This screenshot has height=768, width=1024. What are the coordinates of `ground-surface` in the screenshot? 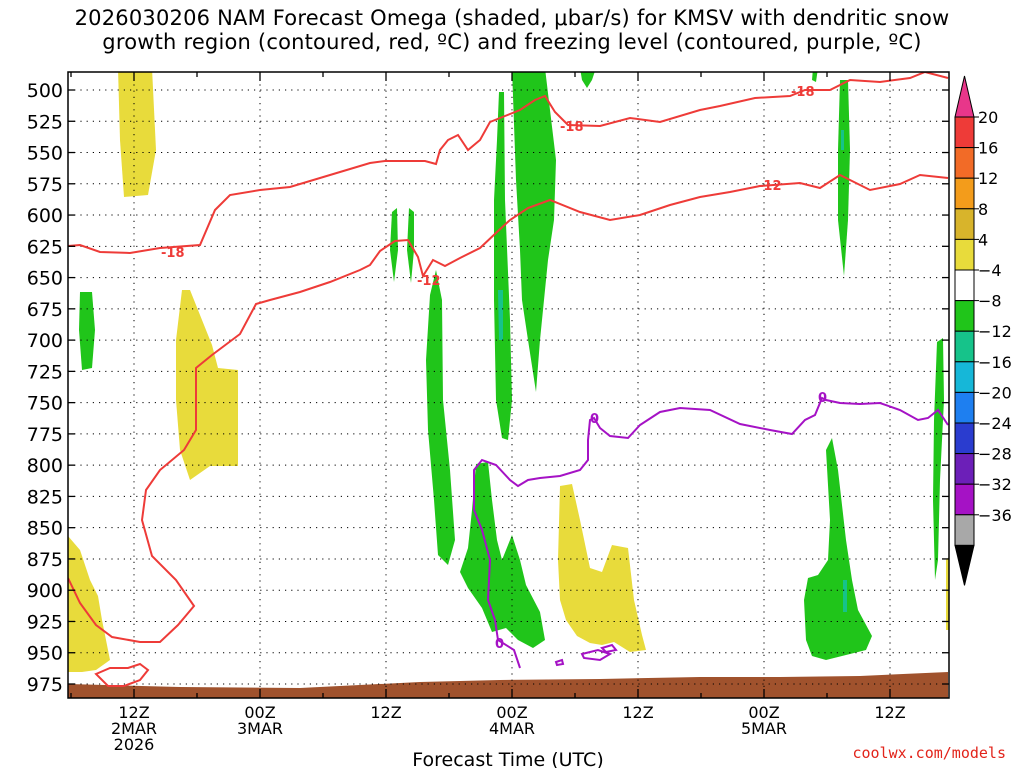 It's located at (508, 685).